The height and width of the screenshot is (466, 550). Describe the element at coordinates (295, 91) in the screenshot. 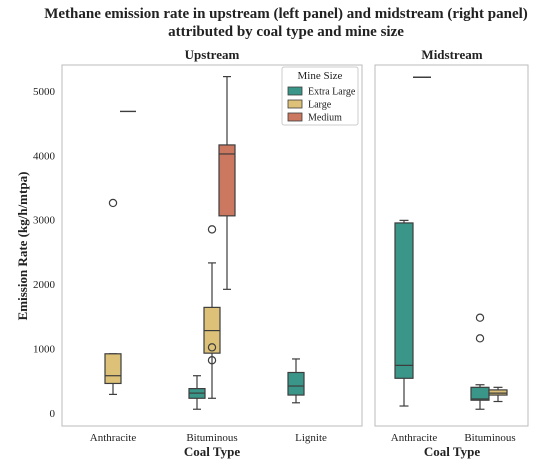

I see `legend-swatch-extra-large` at that location.